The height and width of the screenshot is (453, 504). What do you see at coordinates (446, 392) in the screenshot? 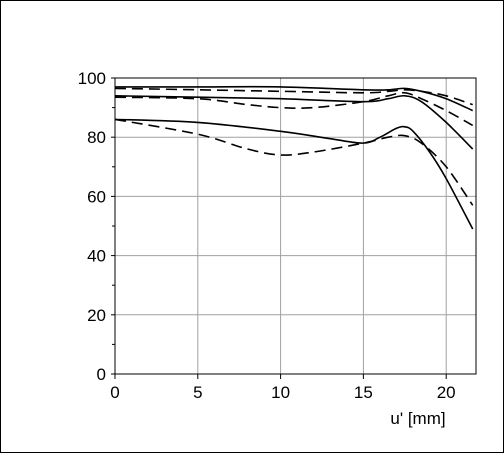
I see `x-tick-label: 20` at bounding box center [446, 392].